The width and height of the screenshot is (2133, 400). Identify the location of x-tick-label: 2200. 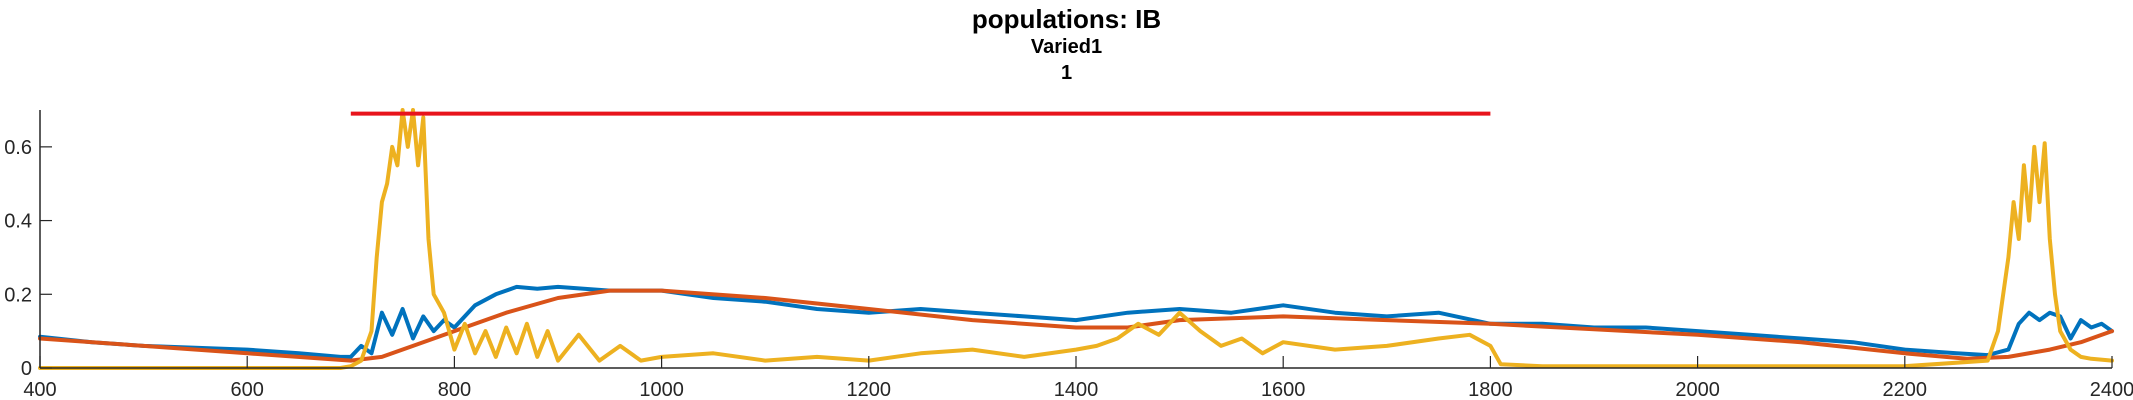
(1905, 389).